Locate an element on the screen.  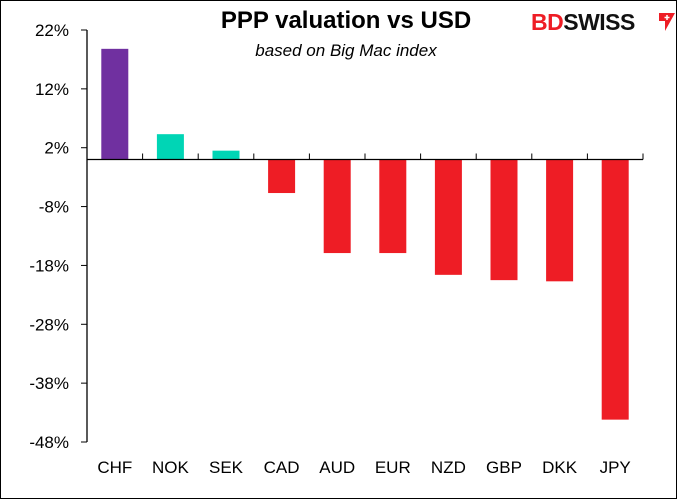
y-tick-label: 2% is located at coordinates (56, 148).